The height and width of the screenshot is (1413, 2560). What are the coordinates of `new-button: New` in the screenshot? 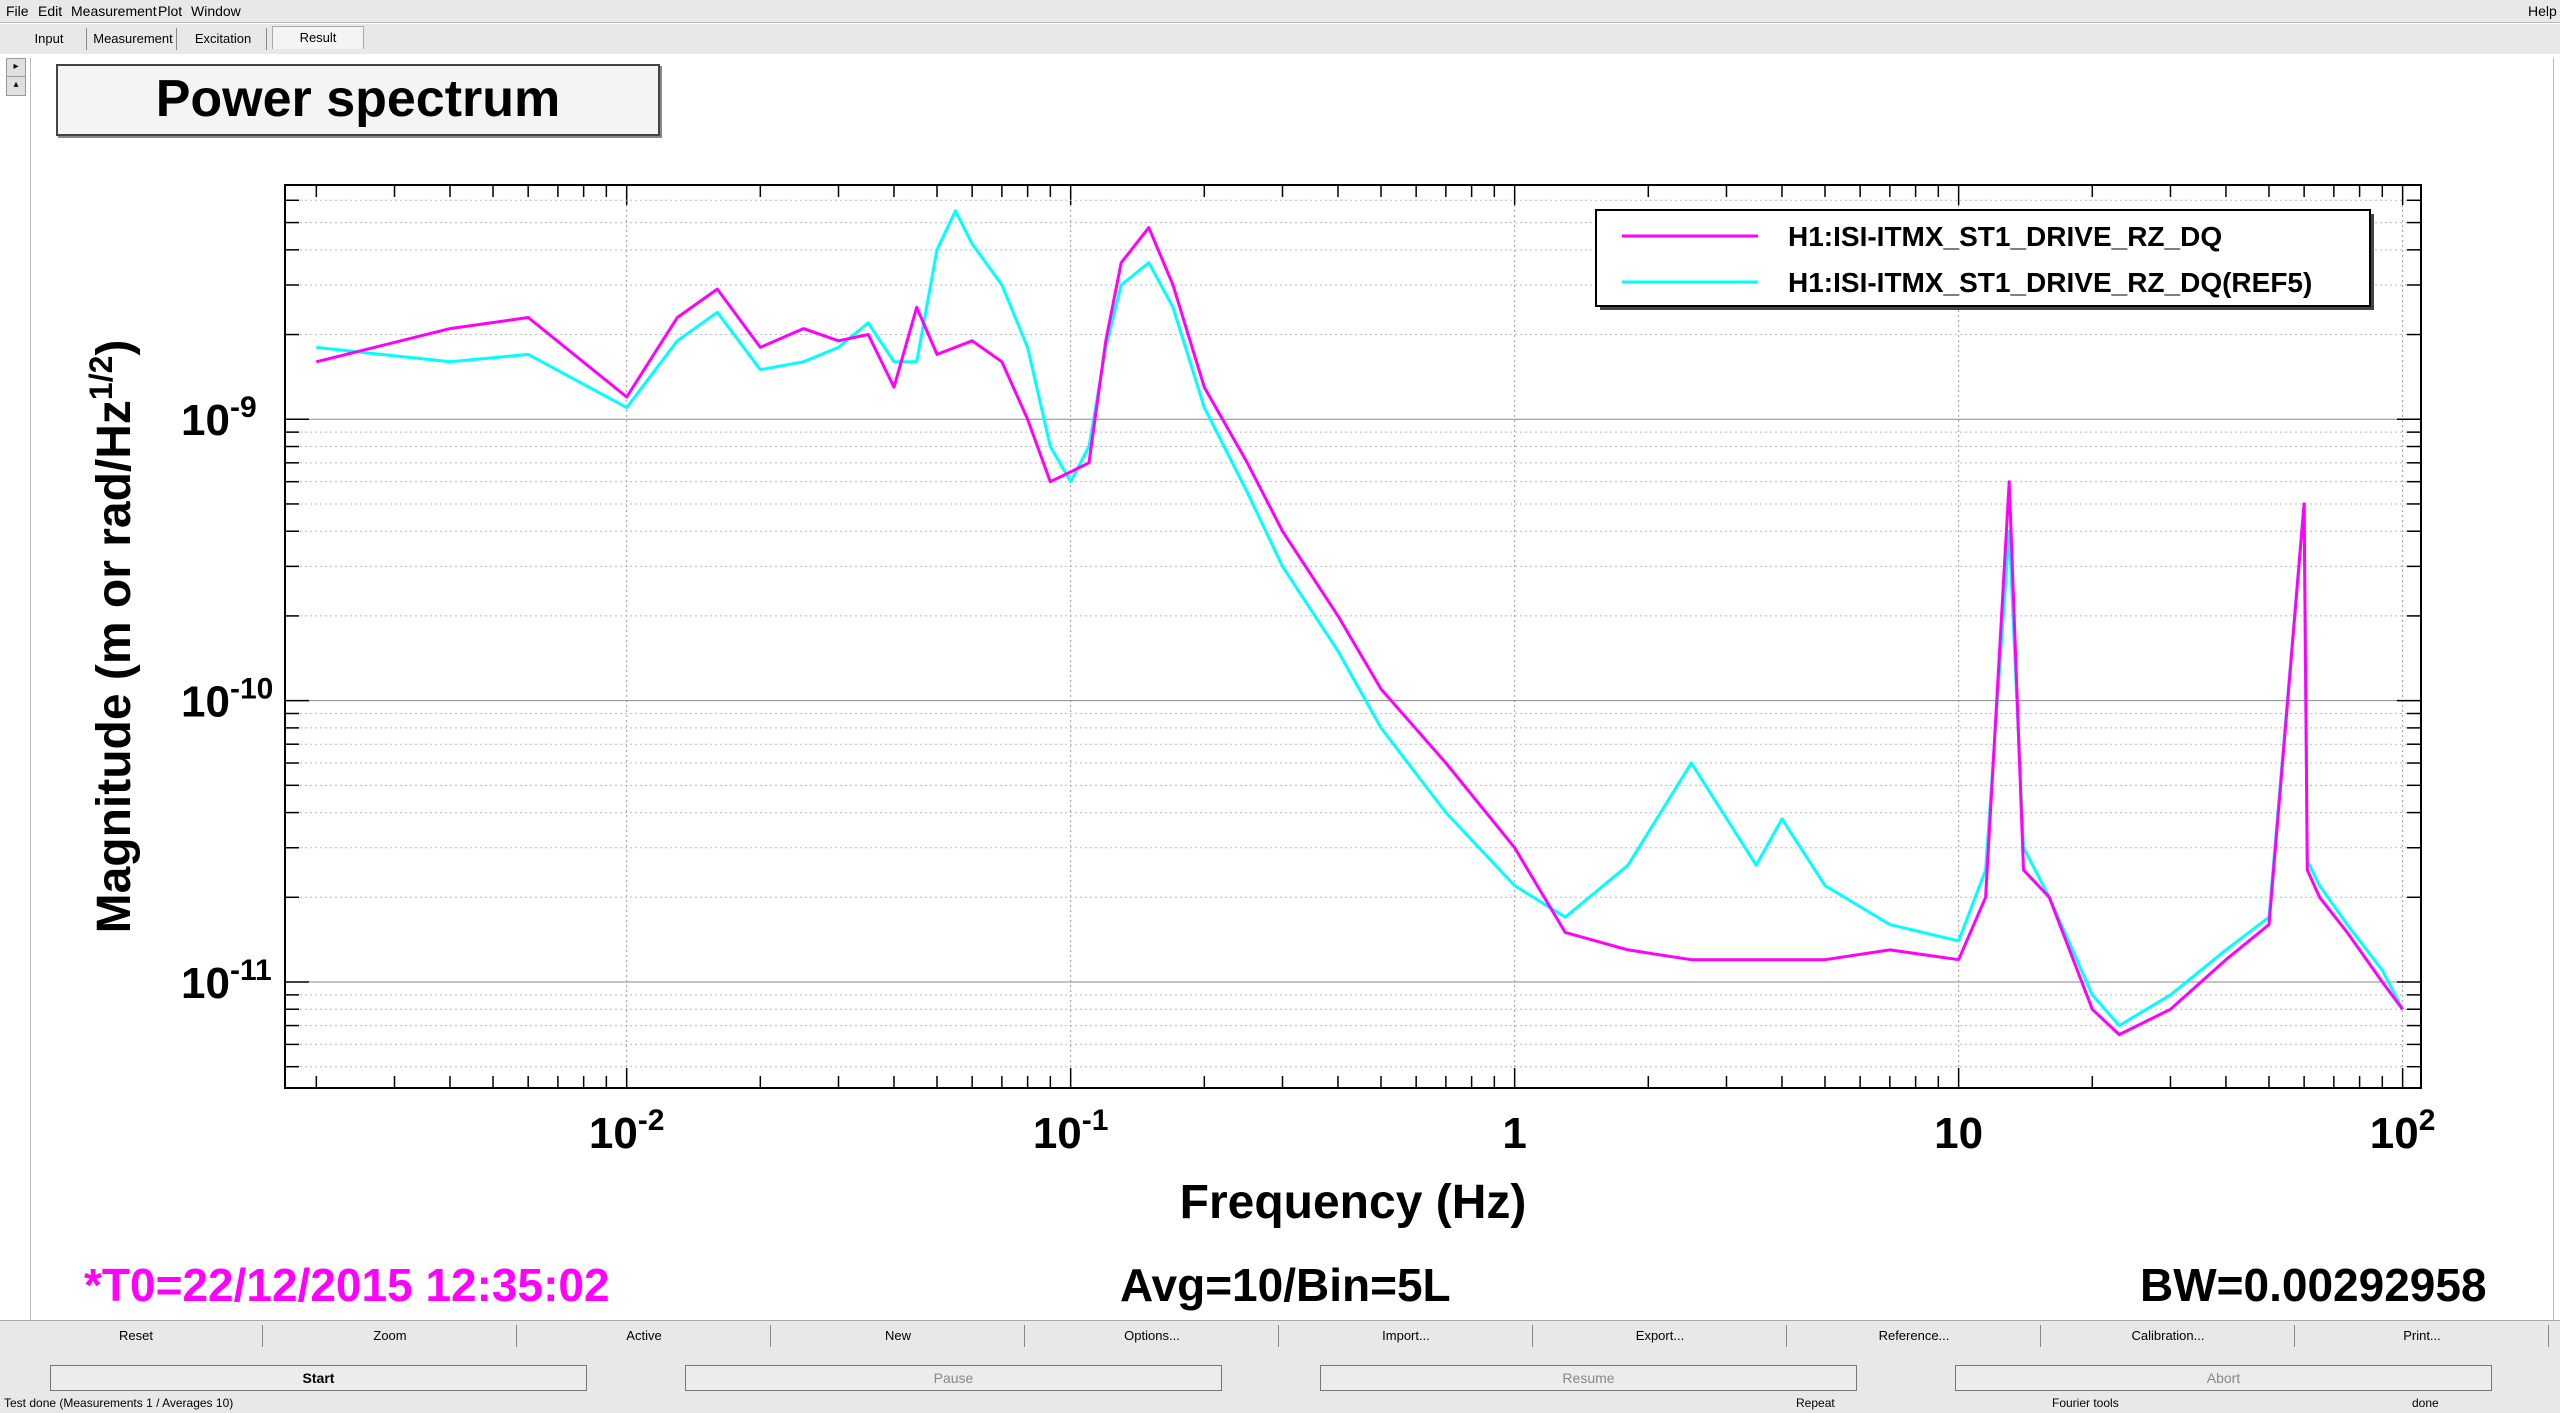 It's located at (898, 1336).